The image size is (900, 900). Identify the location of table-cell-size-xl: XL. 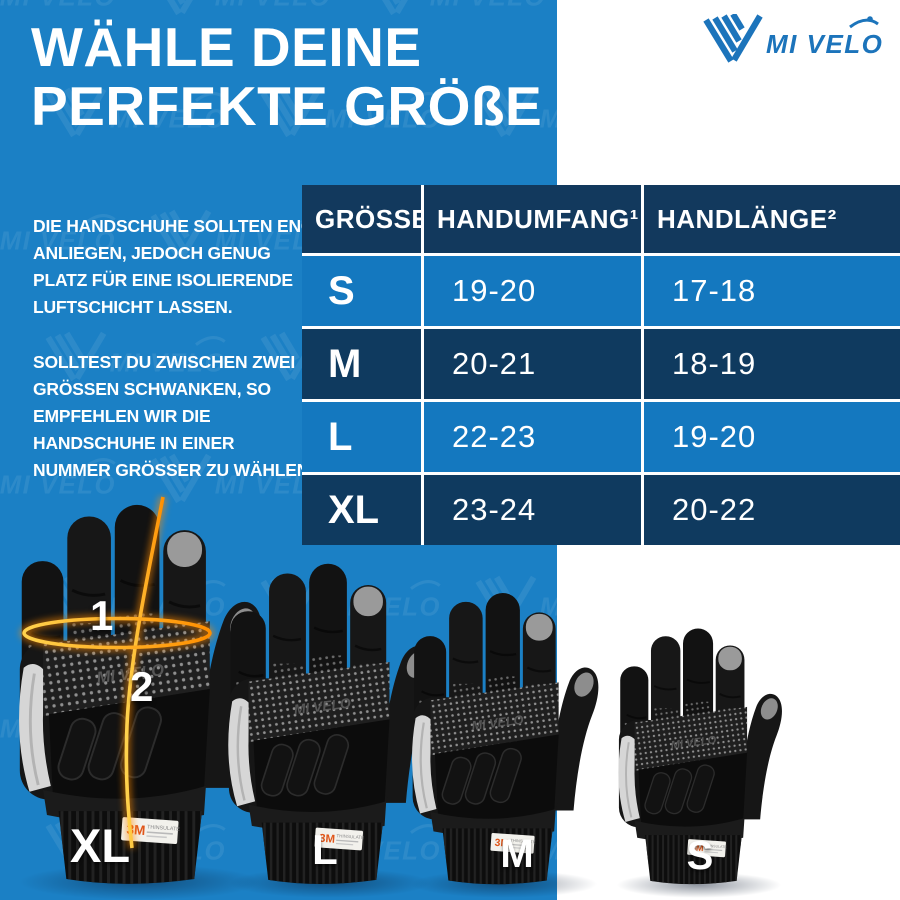
(361, 510).